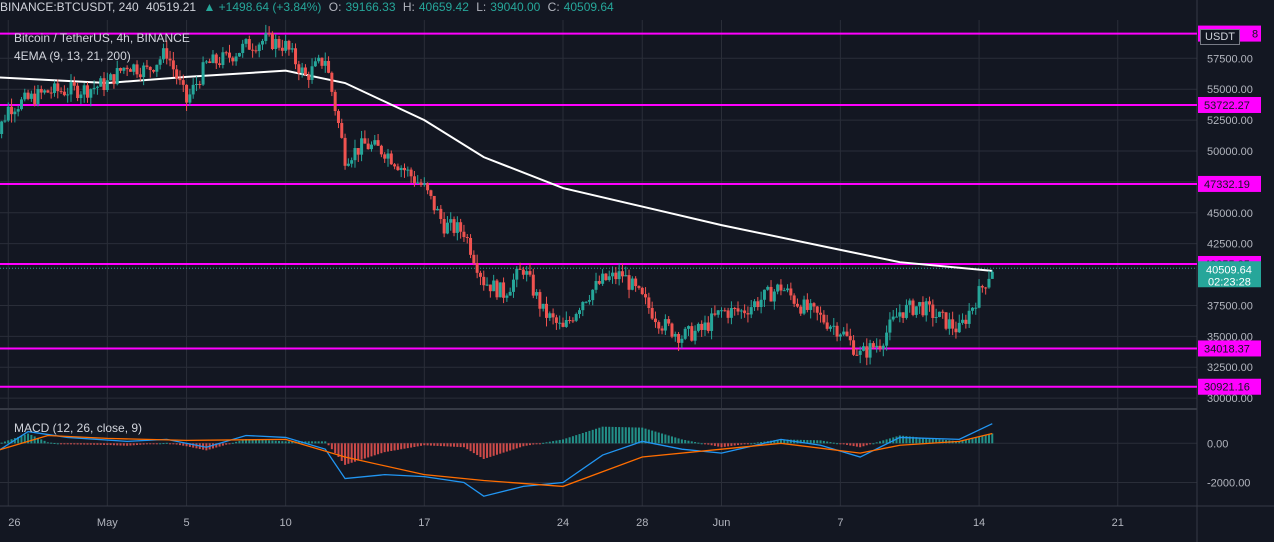 This screenshot has height=542, width=1274. I want to click on close-label: C:, so click(553, 7).